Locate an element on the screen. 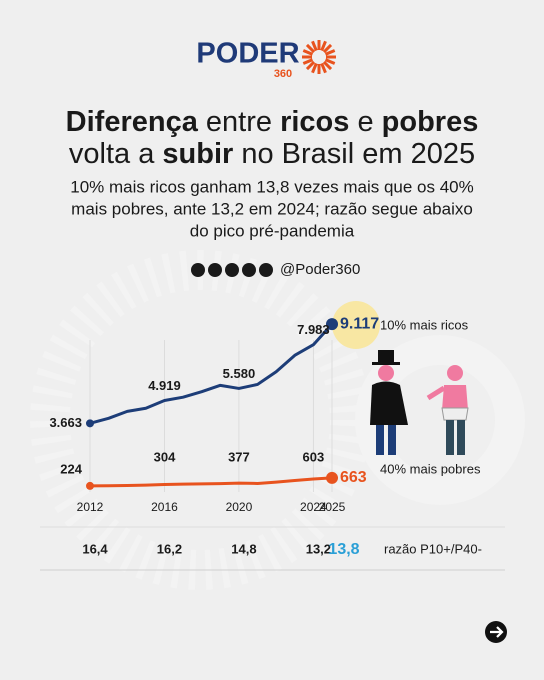 The image size is (544, 680). title-part: entre is located at coordinates (239, 122).